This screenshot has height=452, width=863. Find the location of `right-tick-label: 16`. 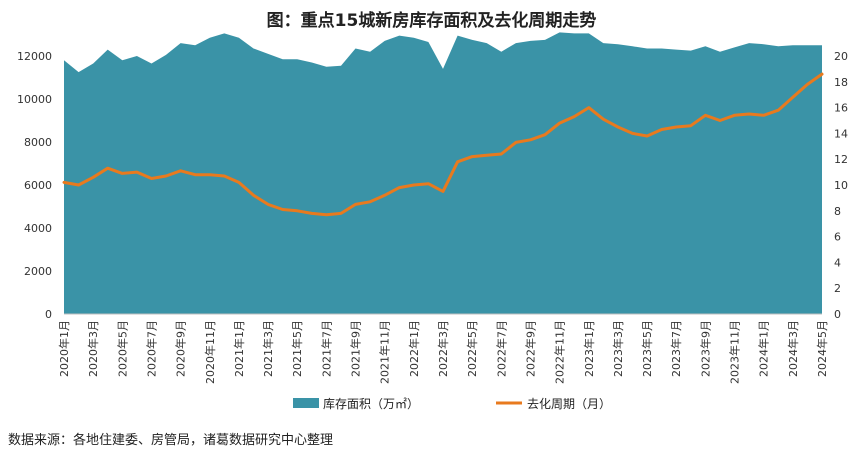

right-tick-label: 16 is located at coordinates (841, 108).